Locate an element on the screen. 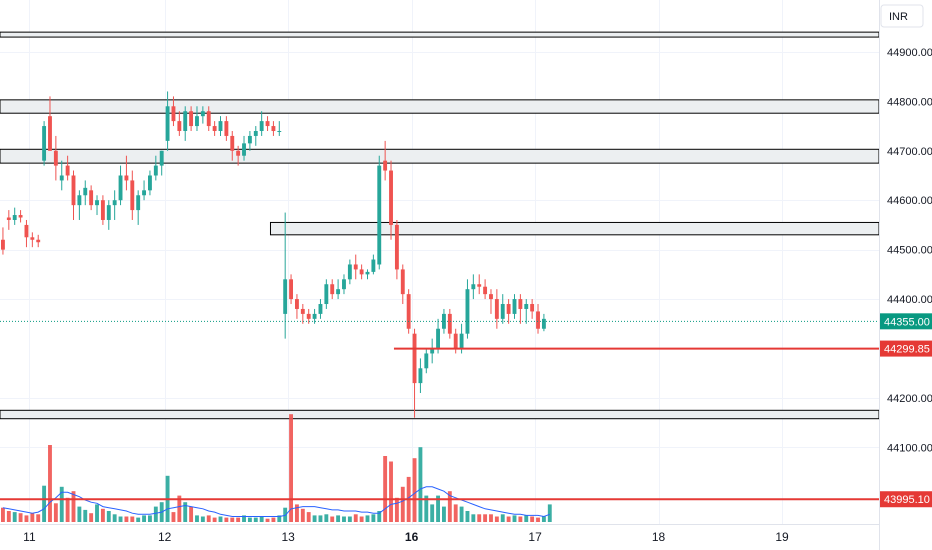  volume-bars is located at coordinates (276, 468).